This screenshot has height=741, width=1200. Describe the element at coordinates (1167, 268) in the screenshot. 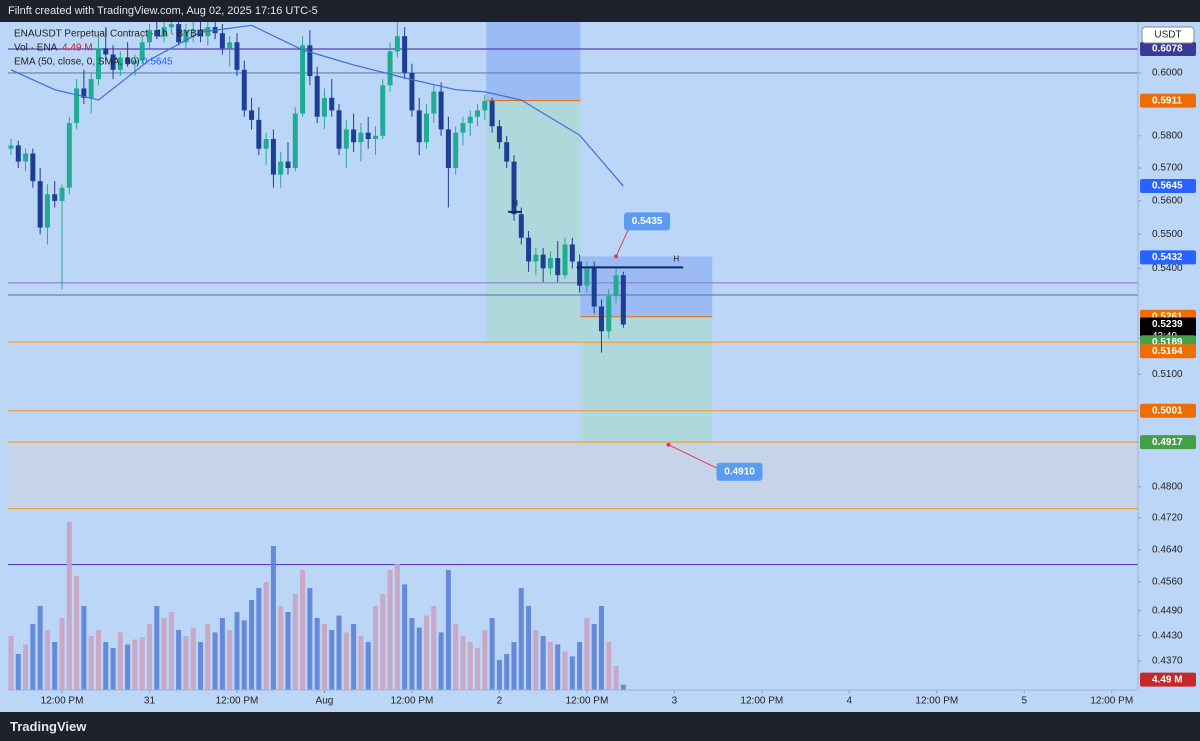

I see `y-tick-label: 0.5400` at that location.